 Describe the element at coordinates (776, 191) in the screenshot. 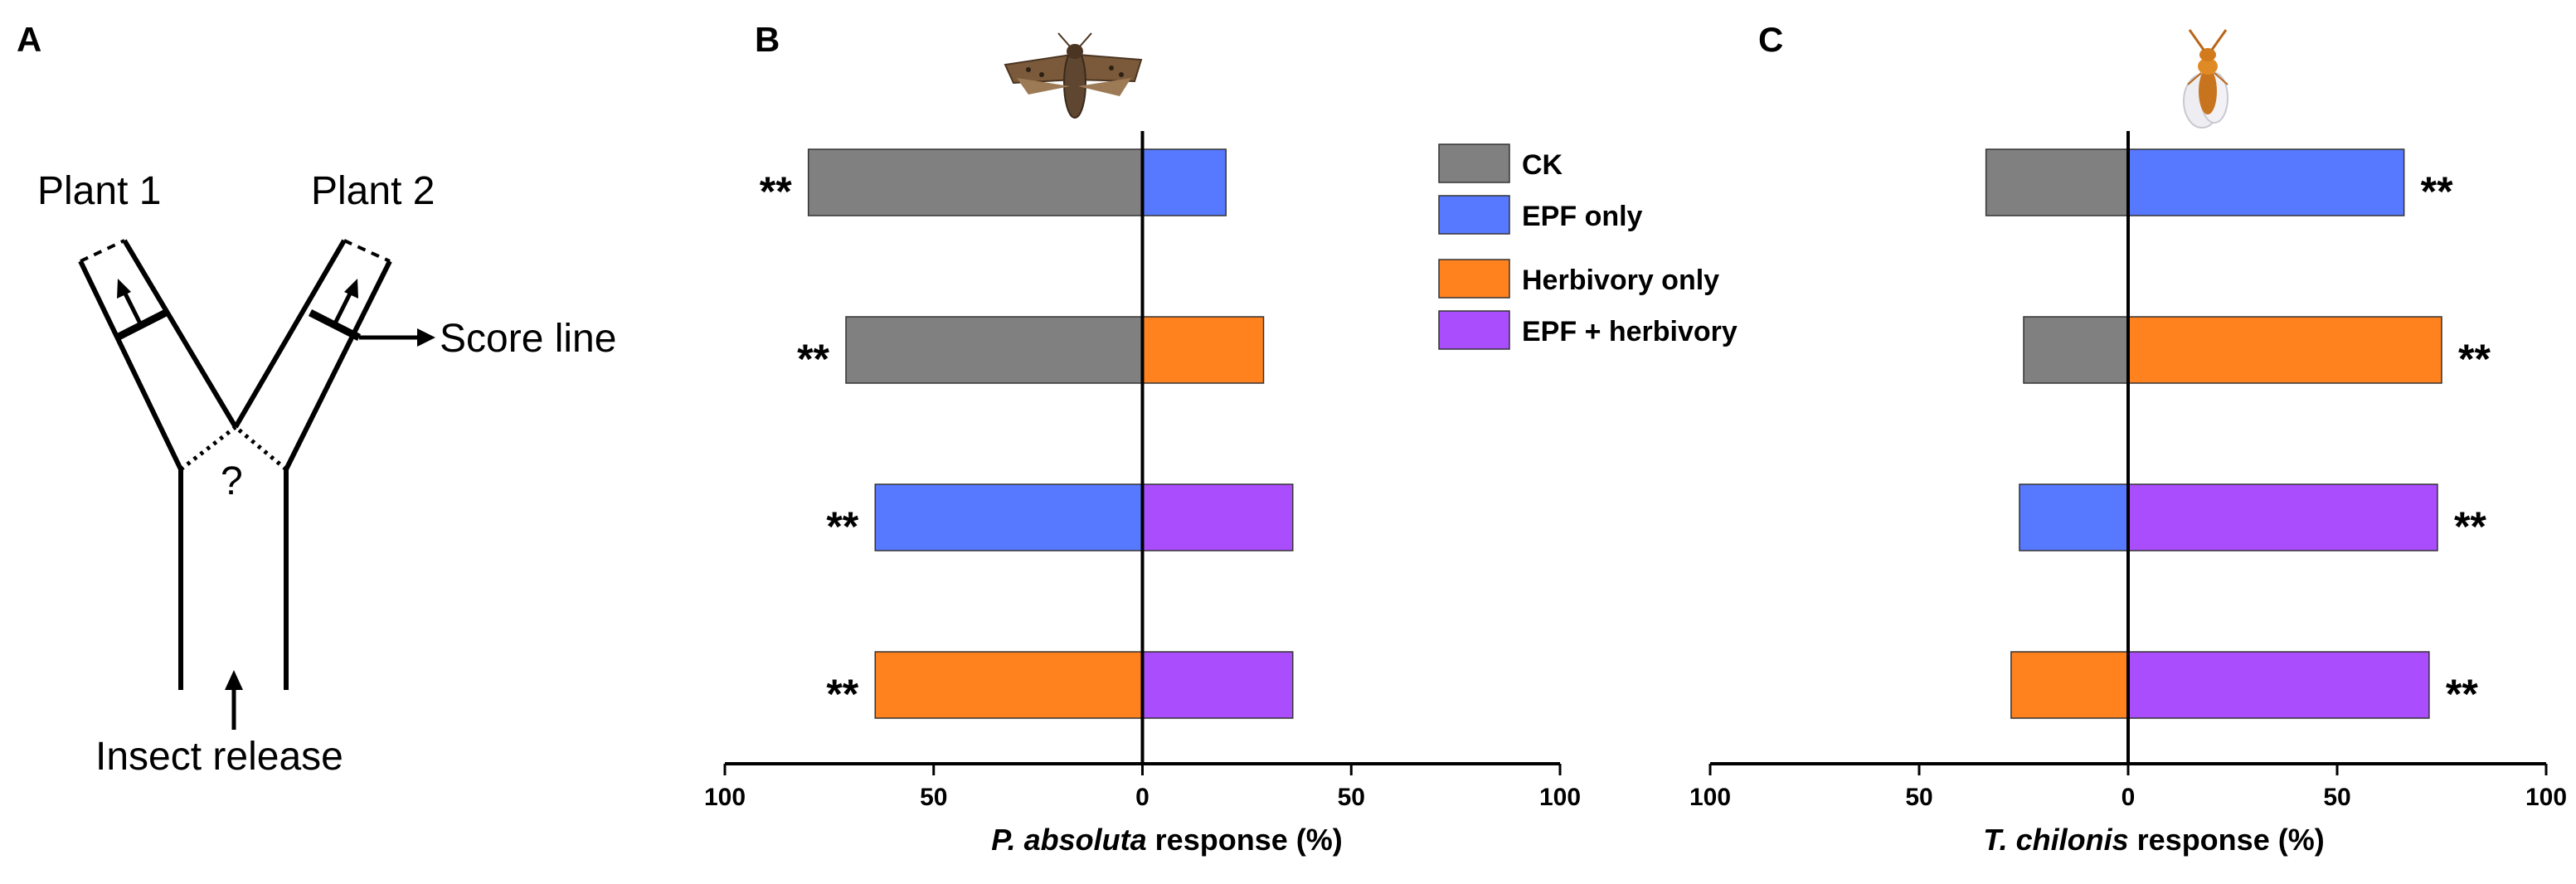

I see `significance-b-row1: **` at that location.